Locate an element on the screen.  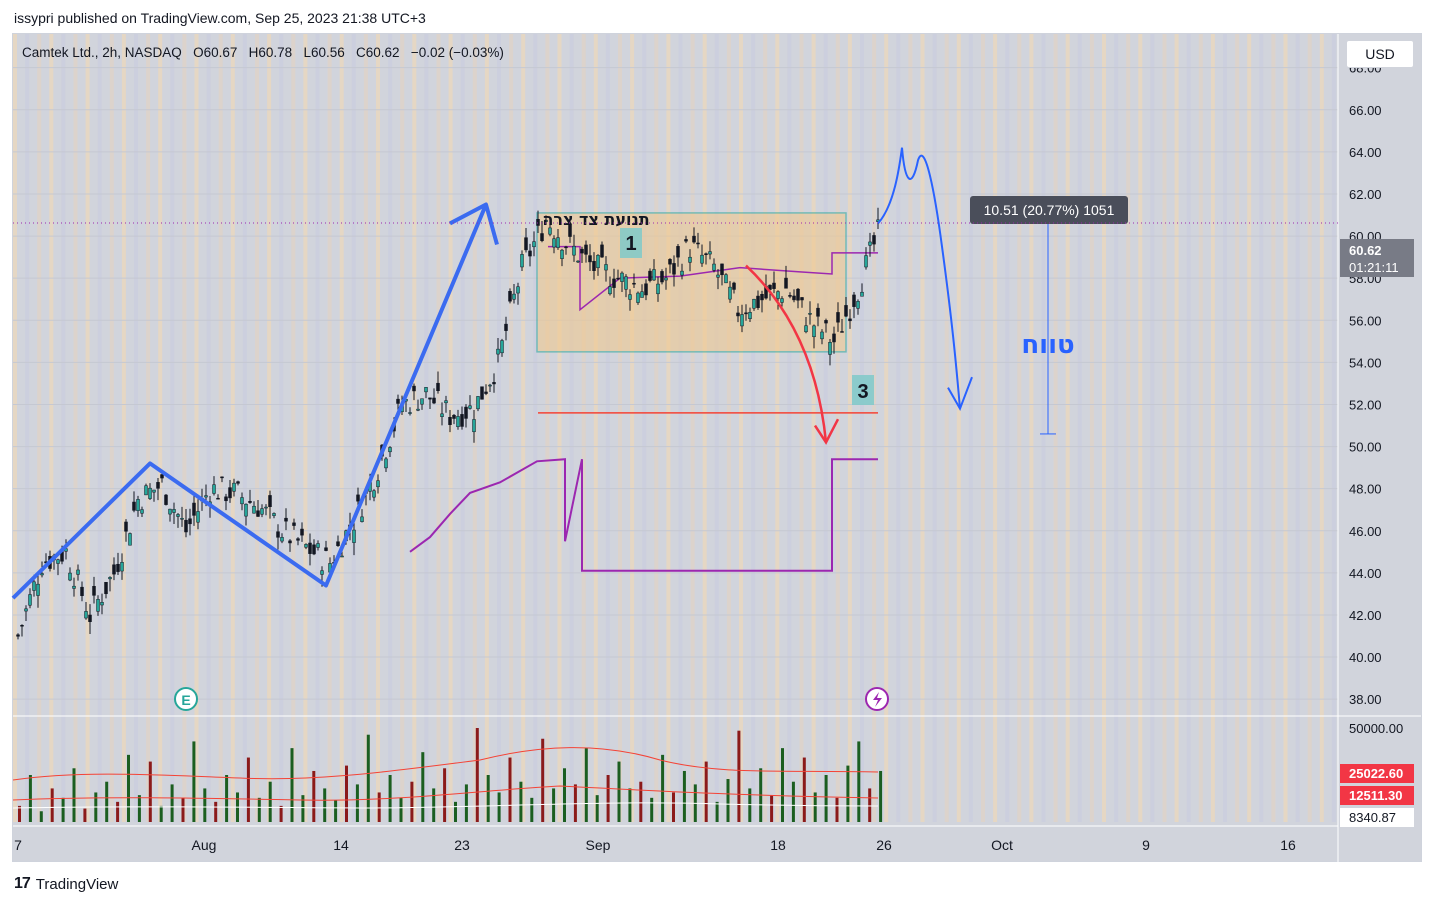
tradingview-logo-icon: 17 is located at coordinates (22, 883).